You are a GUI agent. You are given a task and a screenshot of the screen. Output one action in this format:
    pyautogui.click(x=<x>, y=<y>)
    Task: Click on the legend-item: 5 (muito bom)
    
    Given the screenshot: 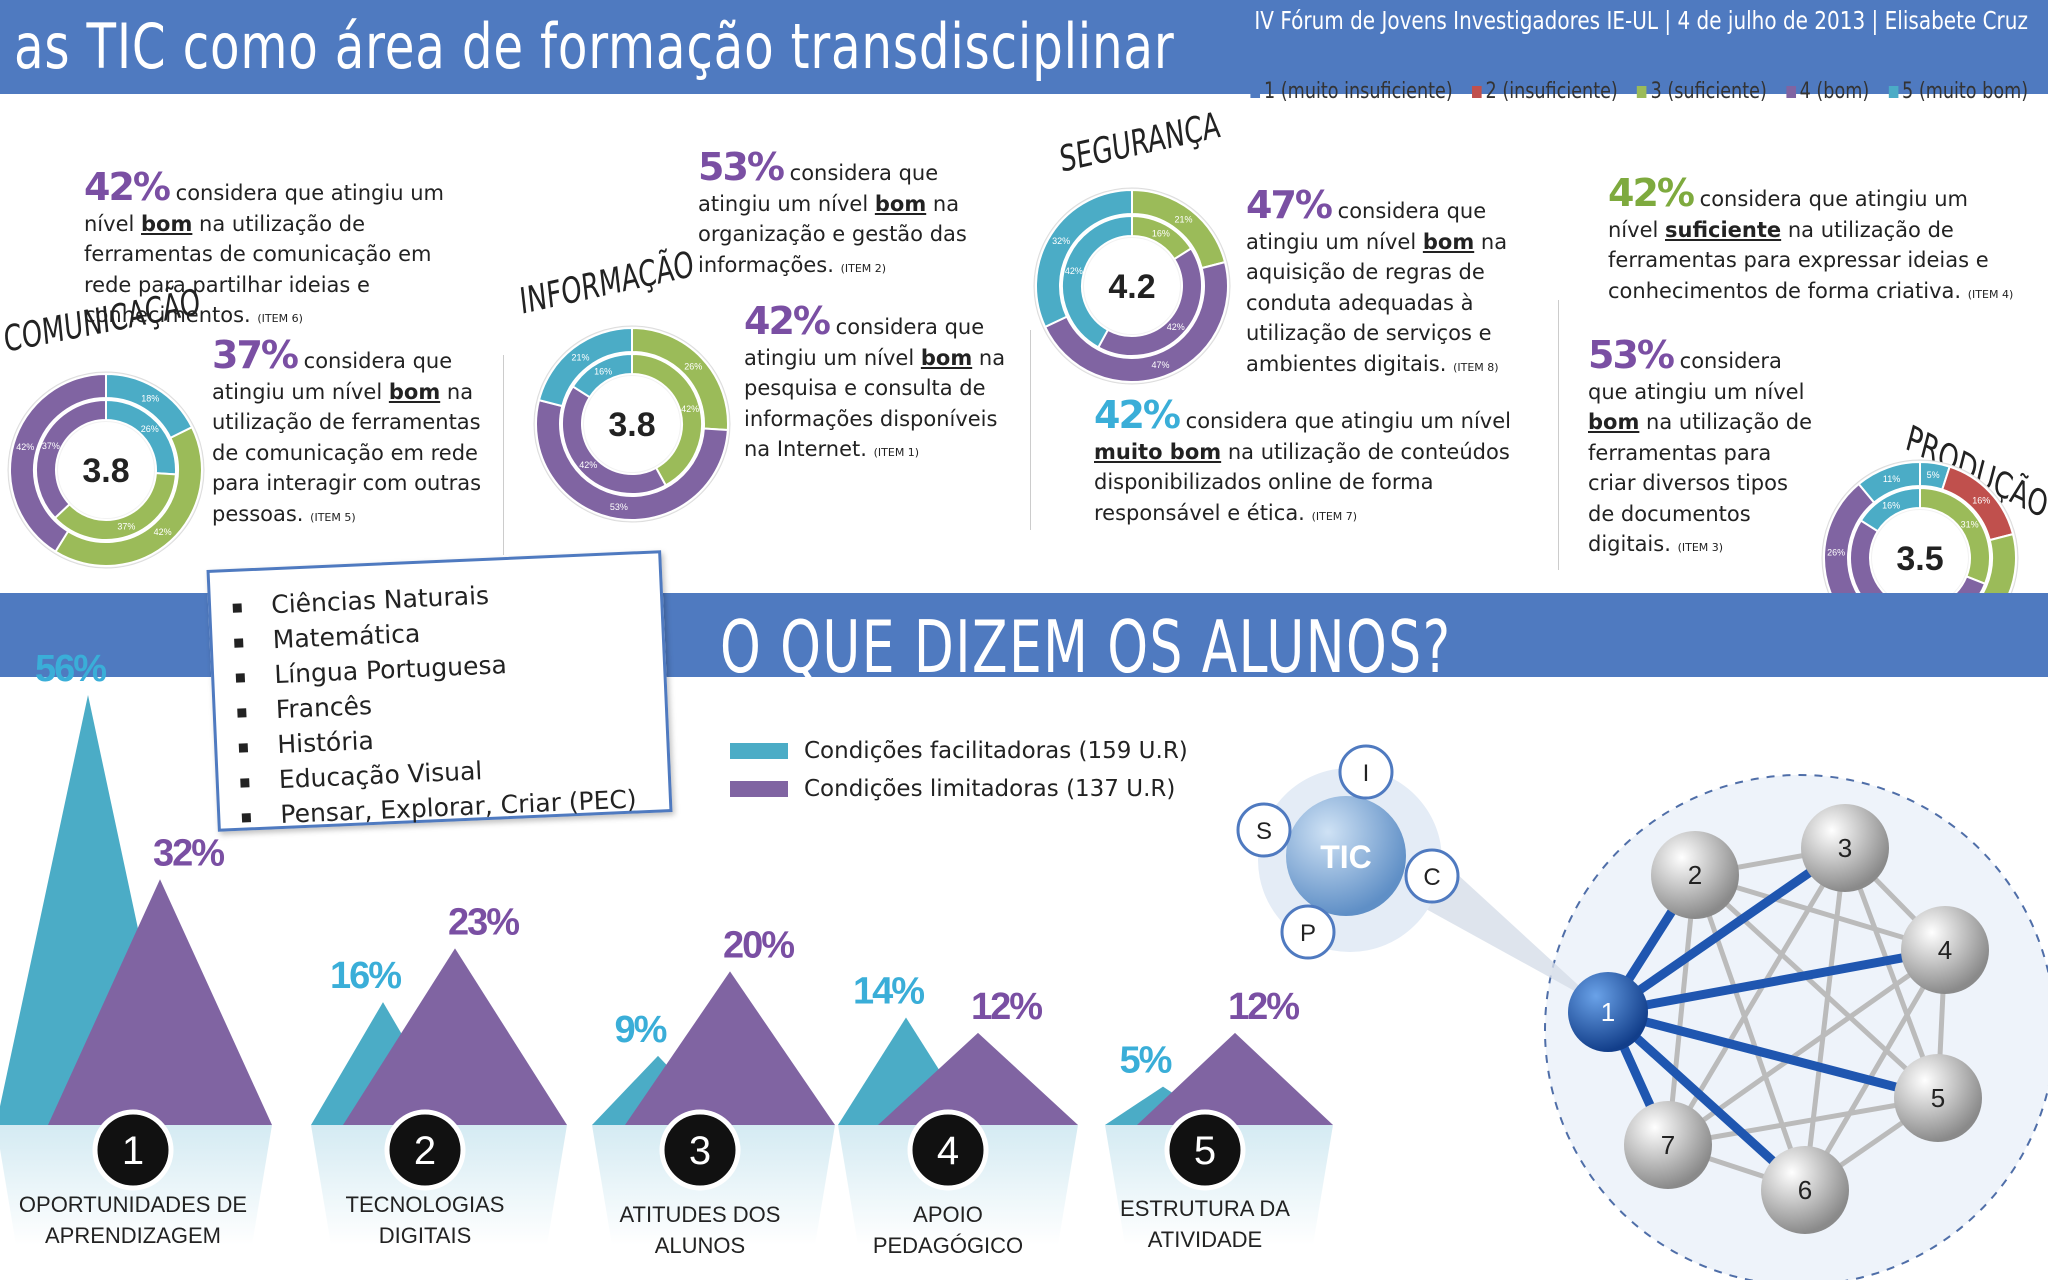 What is the action you would take?
    pyautogui.click(x=1958, y=91)
    